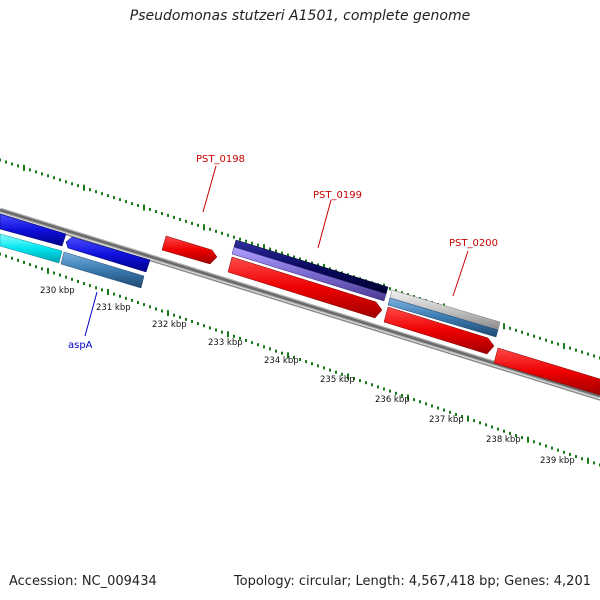 The image size is (600, 600). I want to click on gene-label-pst0199: PST_0199, so click(337, 195).